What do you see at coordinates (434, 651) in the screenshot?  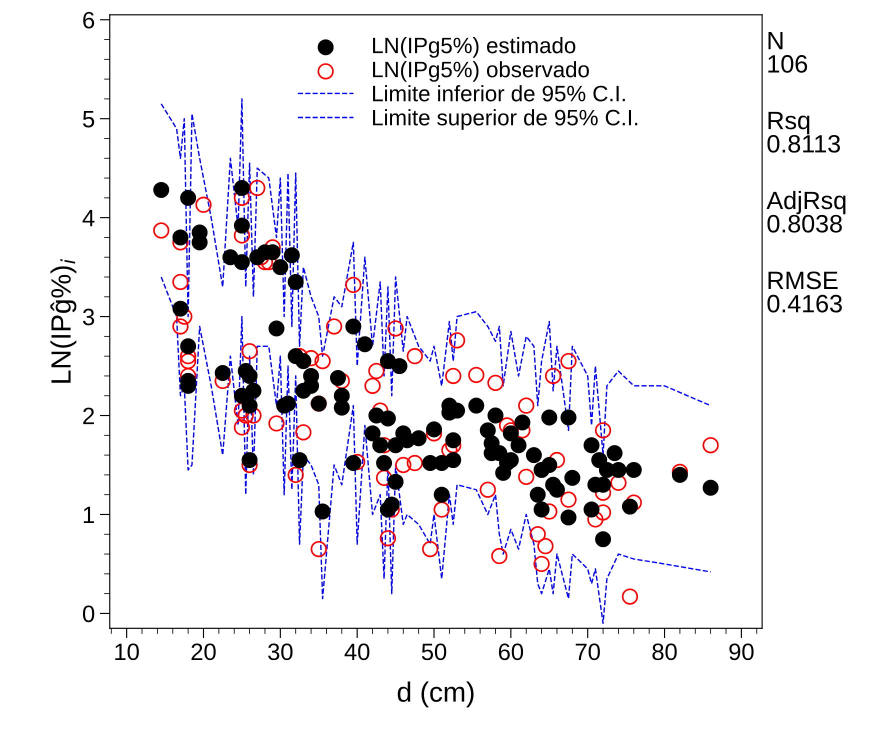 I see `x-tick-label: 50` at bounding box center [434, 651].